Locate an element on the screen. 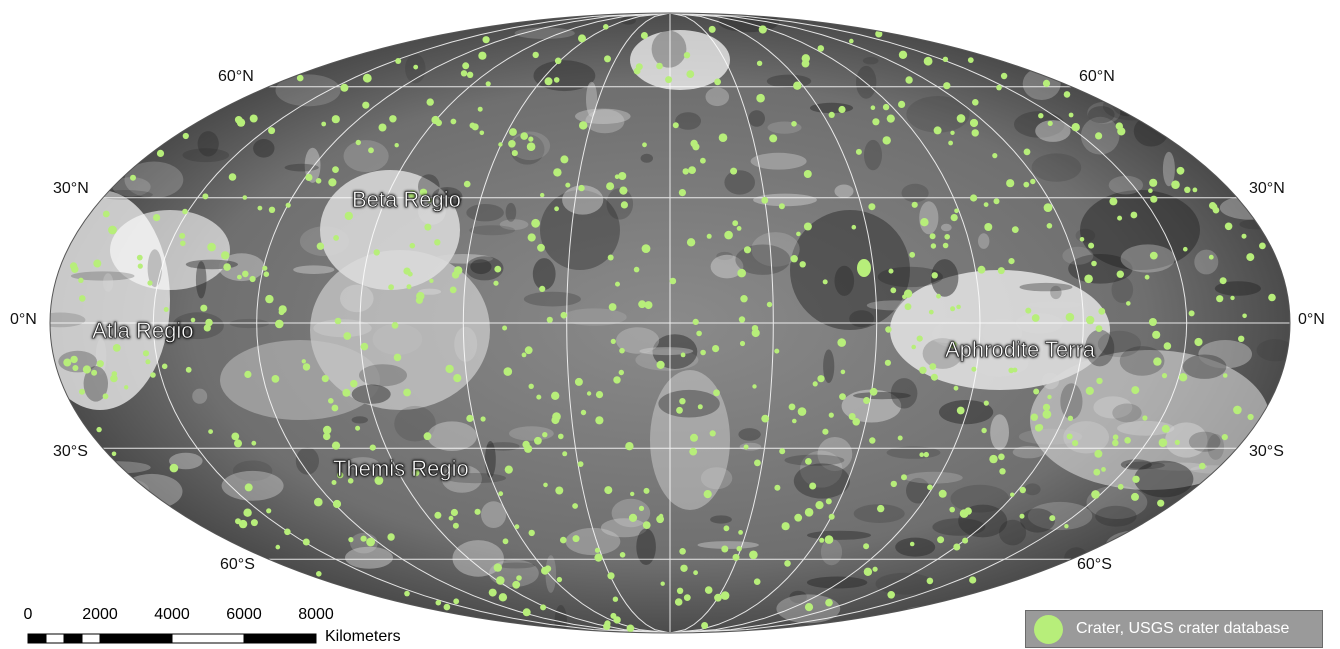 The image size is (1340, 649). legend-label: Crater, USGS crater database is located at coordinates (1183, 628).